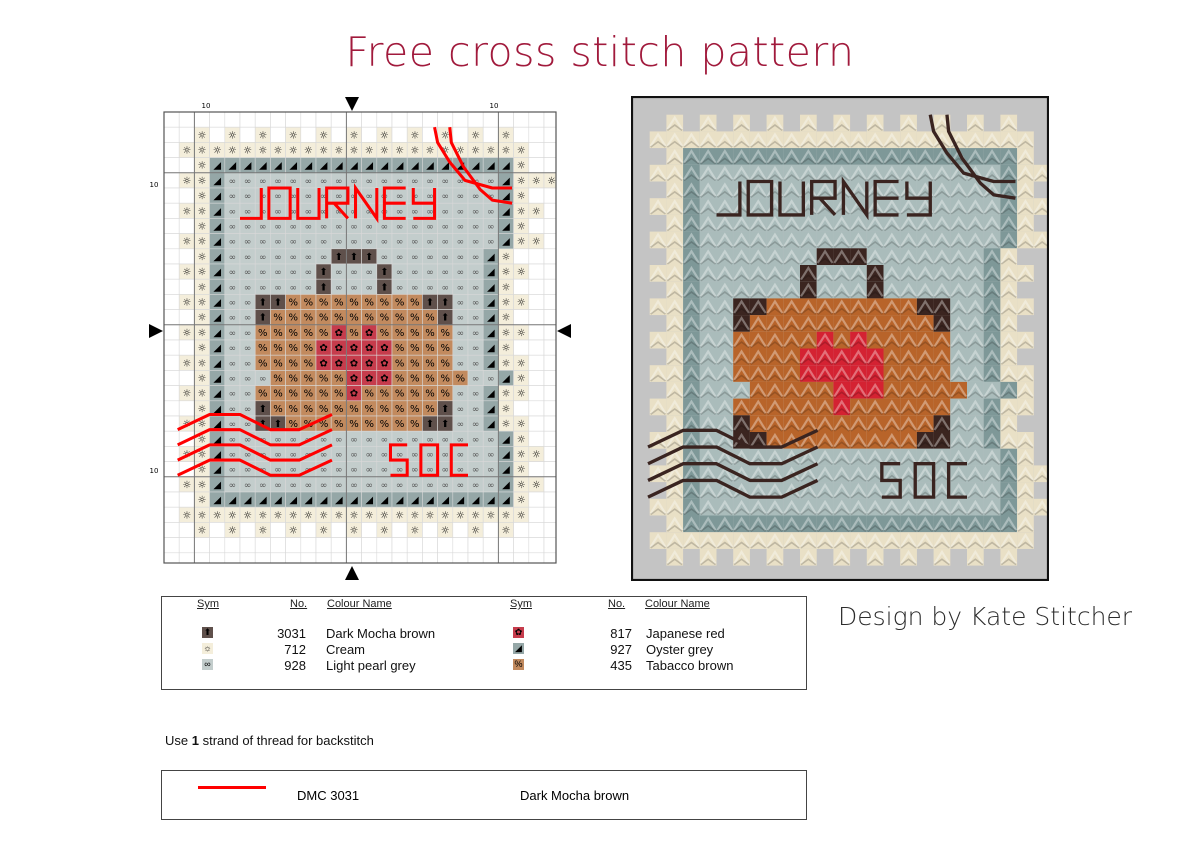 This screenshot has height=848, width=1200. I want to click on legend-header-sym: Sym, so click(208, 604).